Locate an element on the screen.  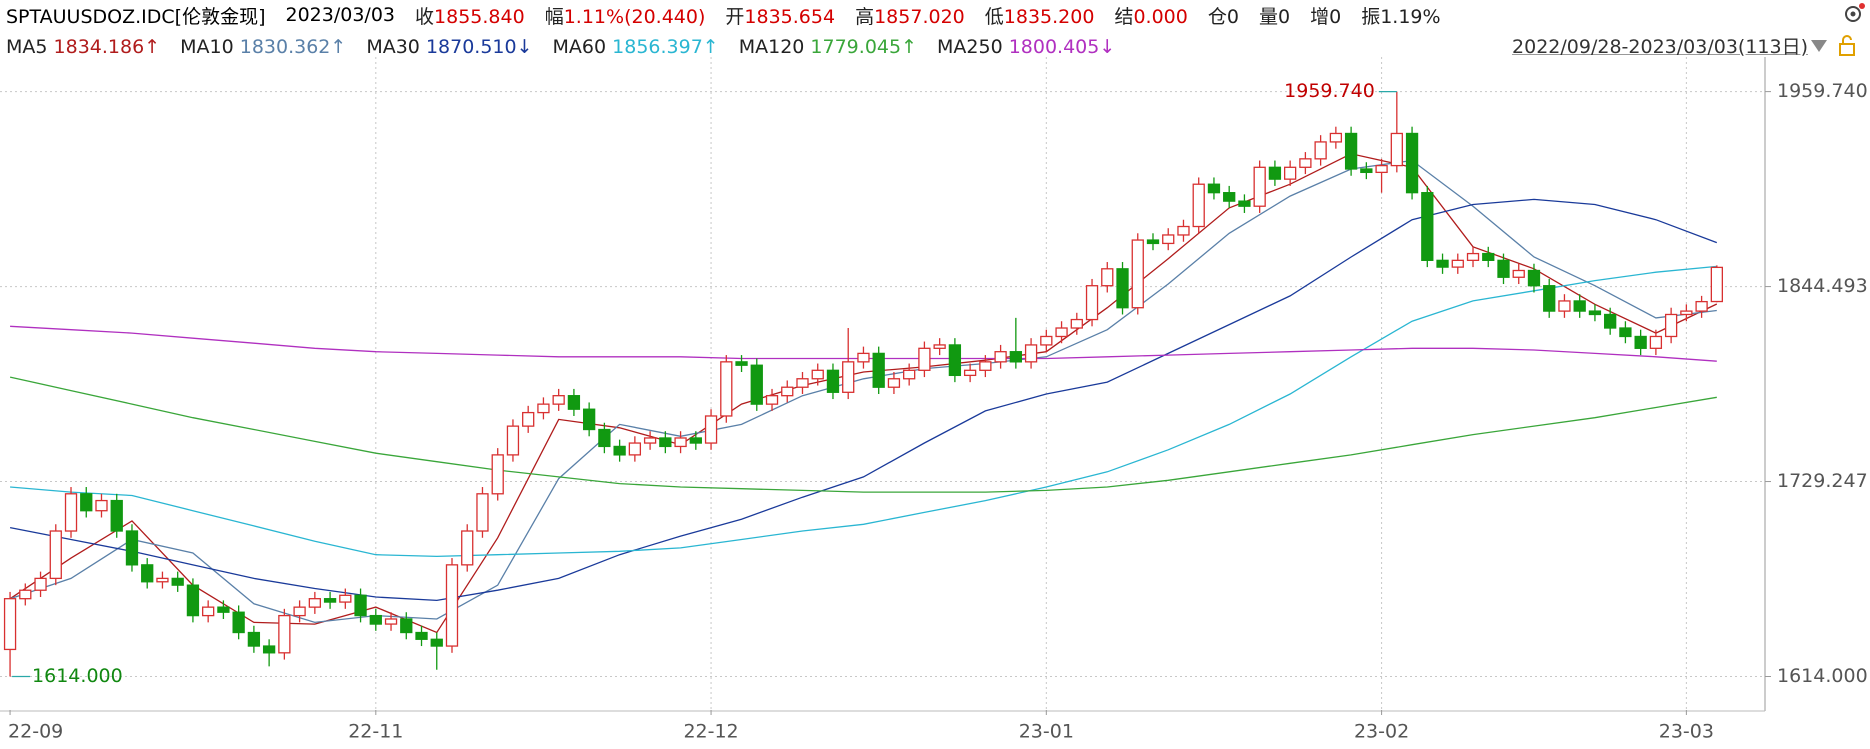
x-tick-label: 23-02 is located at coordinates (1381, 732).